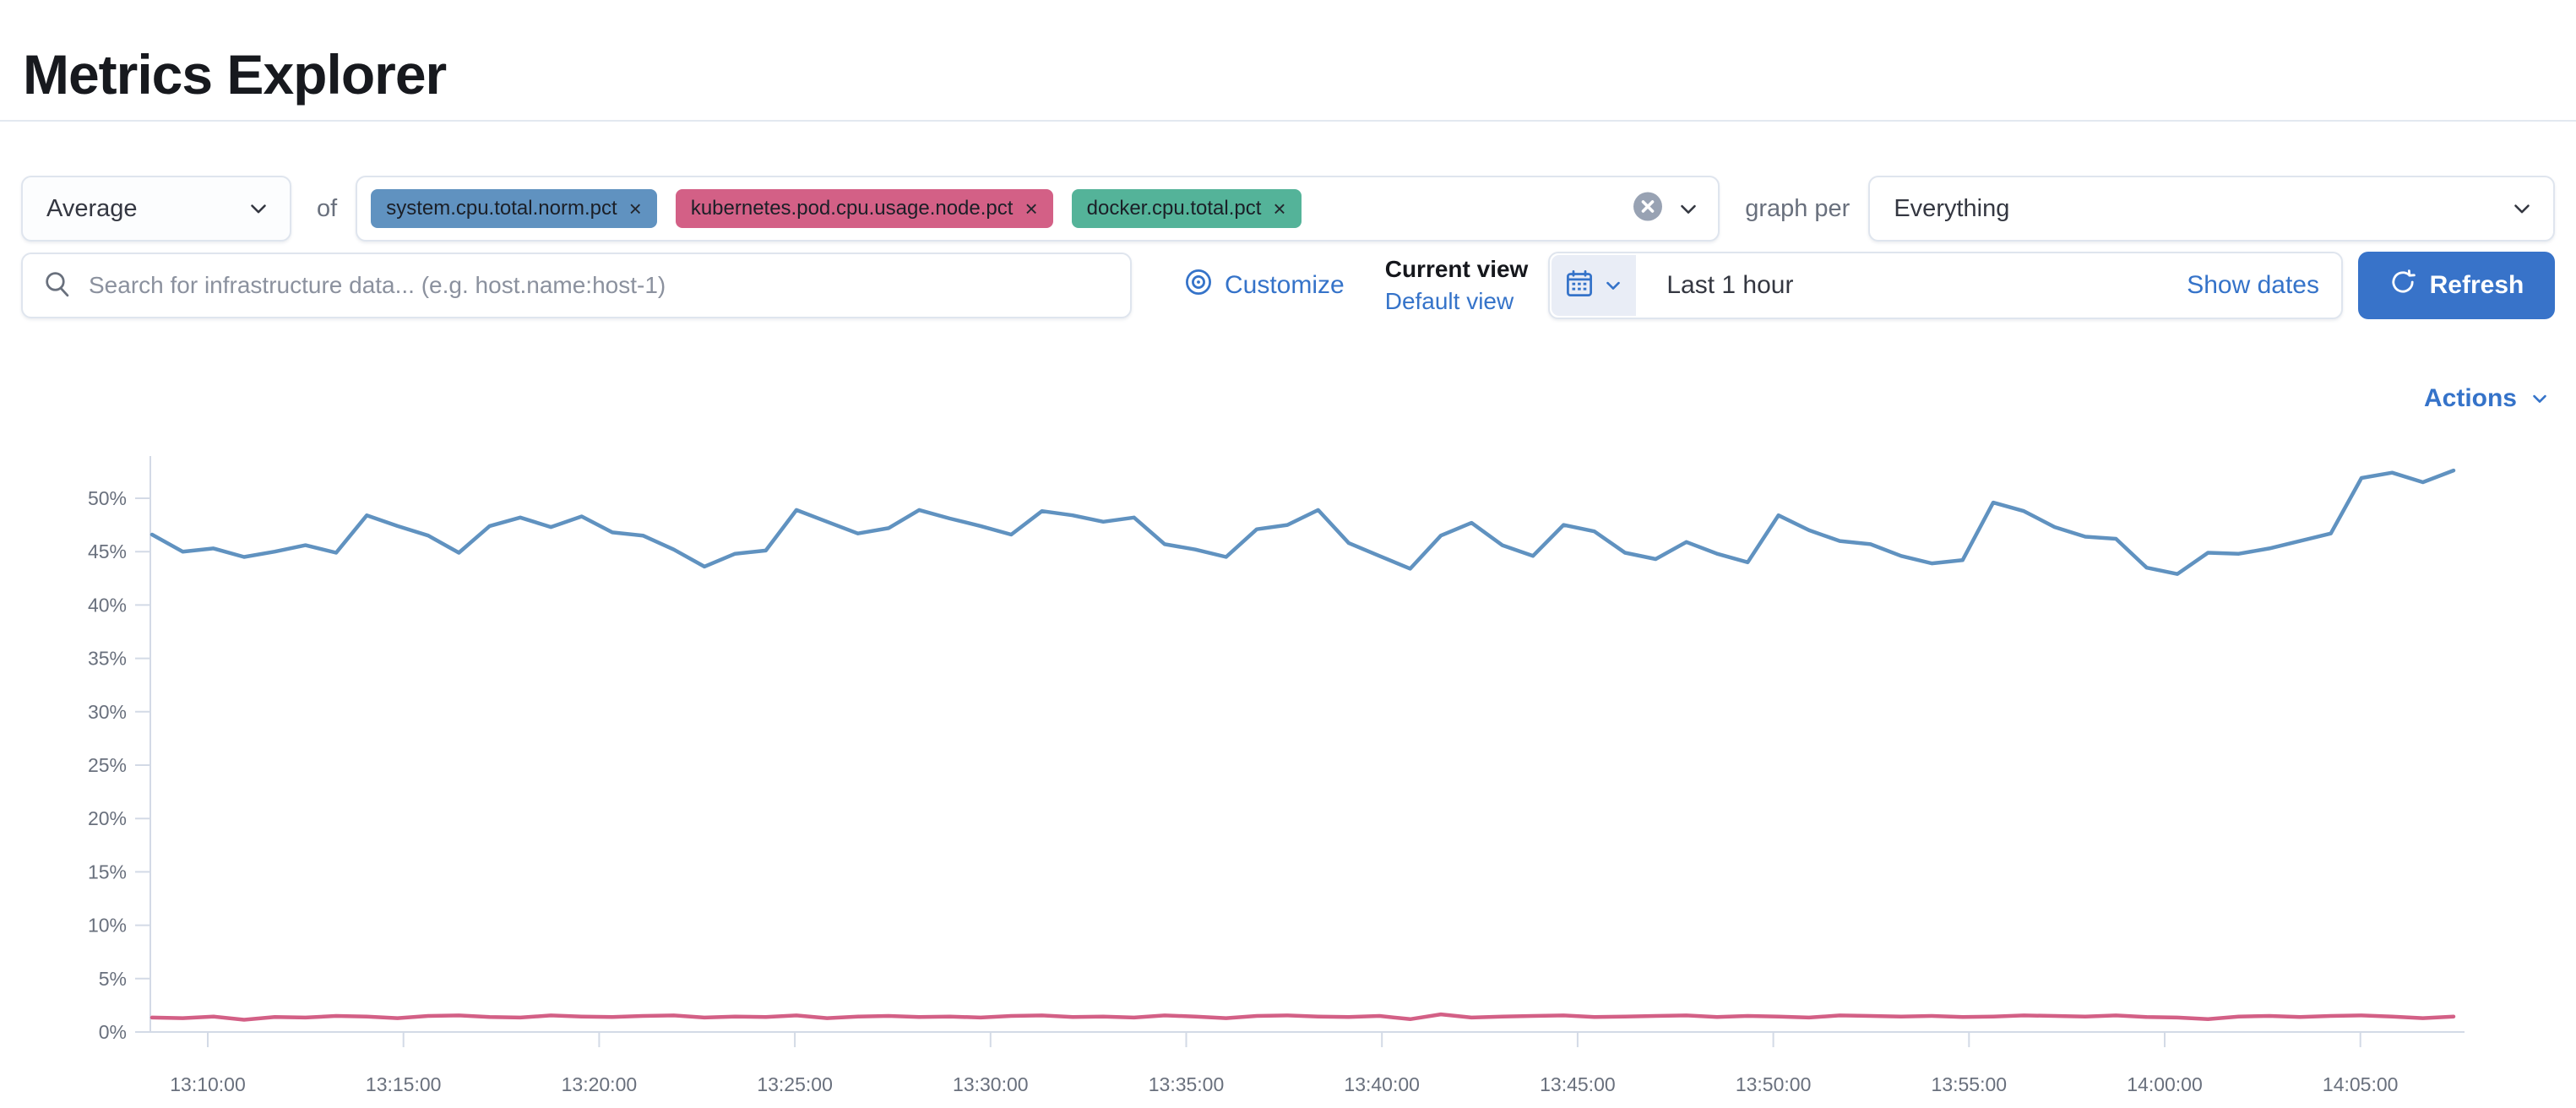 Image resolution: width=2576 pixels, height=1108 pixels. What do you see at coordinates (2476, 285) in the screenshot?
I see `refresh-label: Refresh` at bounding box center [2476, 285].